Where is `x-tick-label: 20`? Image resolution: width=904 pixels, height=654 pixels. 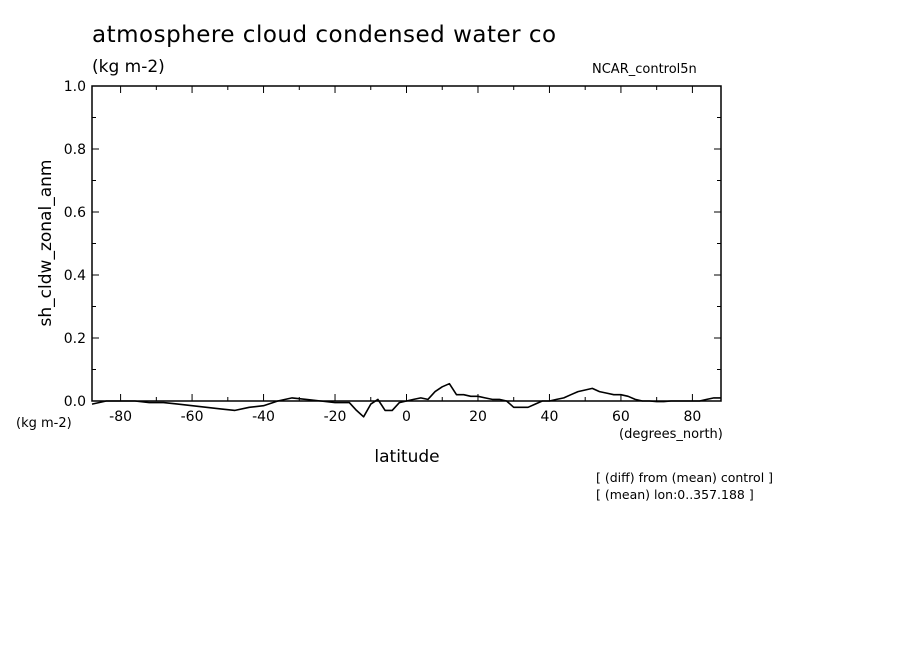
x-tick-label: 20 is located at coordinates (478, 417).